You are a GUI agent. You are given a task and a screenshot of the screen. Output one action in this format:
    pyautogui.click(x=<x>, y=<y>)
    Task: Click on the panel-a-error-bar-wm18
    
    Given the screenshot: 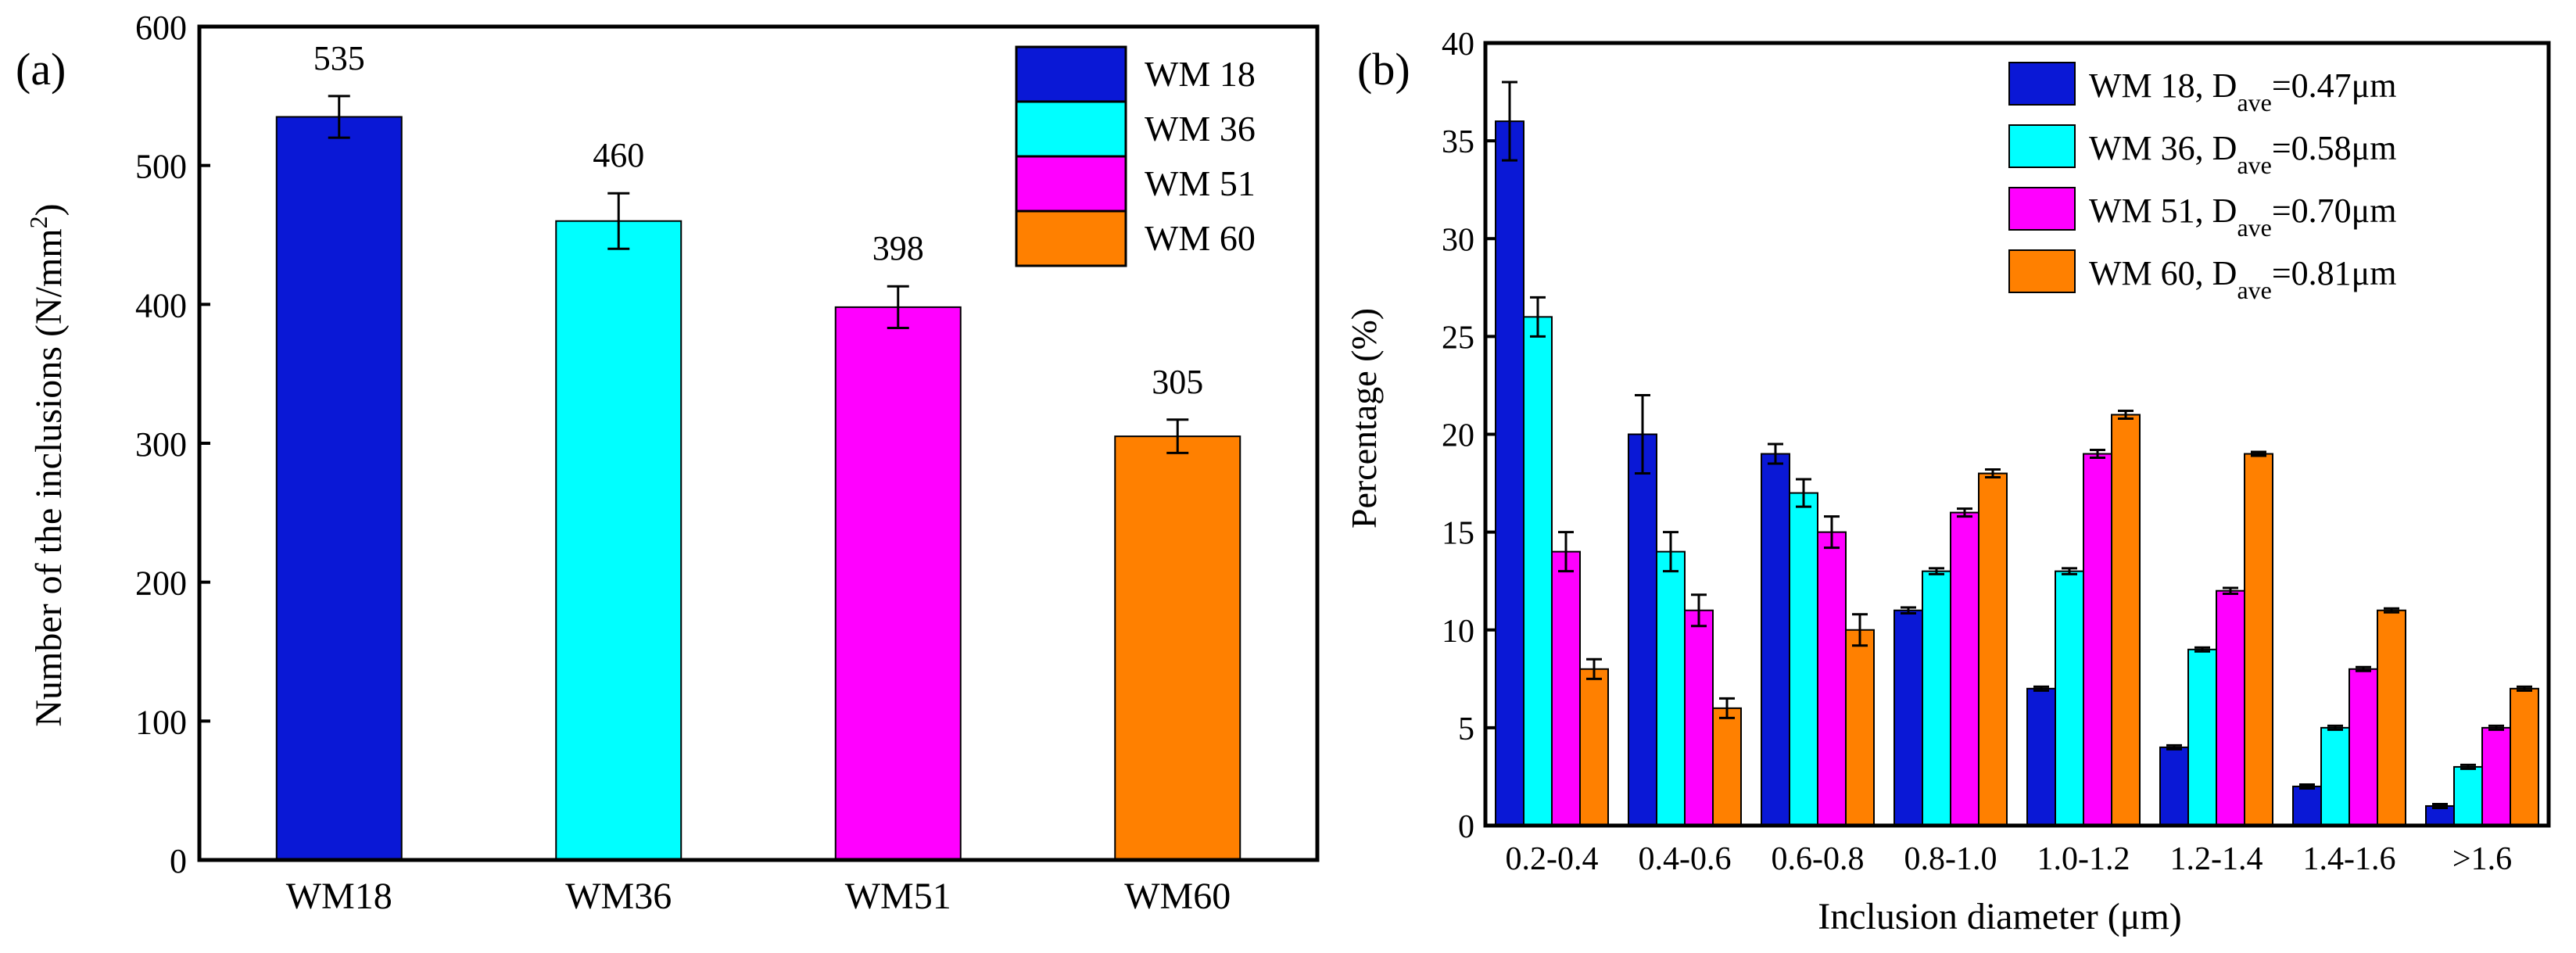 What is the action you would take?
    pyautogui.click(x=339, y=117)
    